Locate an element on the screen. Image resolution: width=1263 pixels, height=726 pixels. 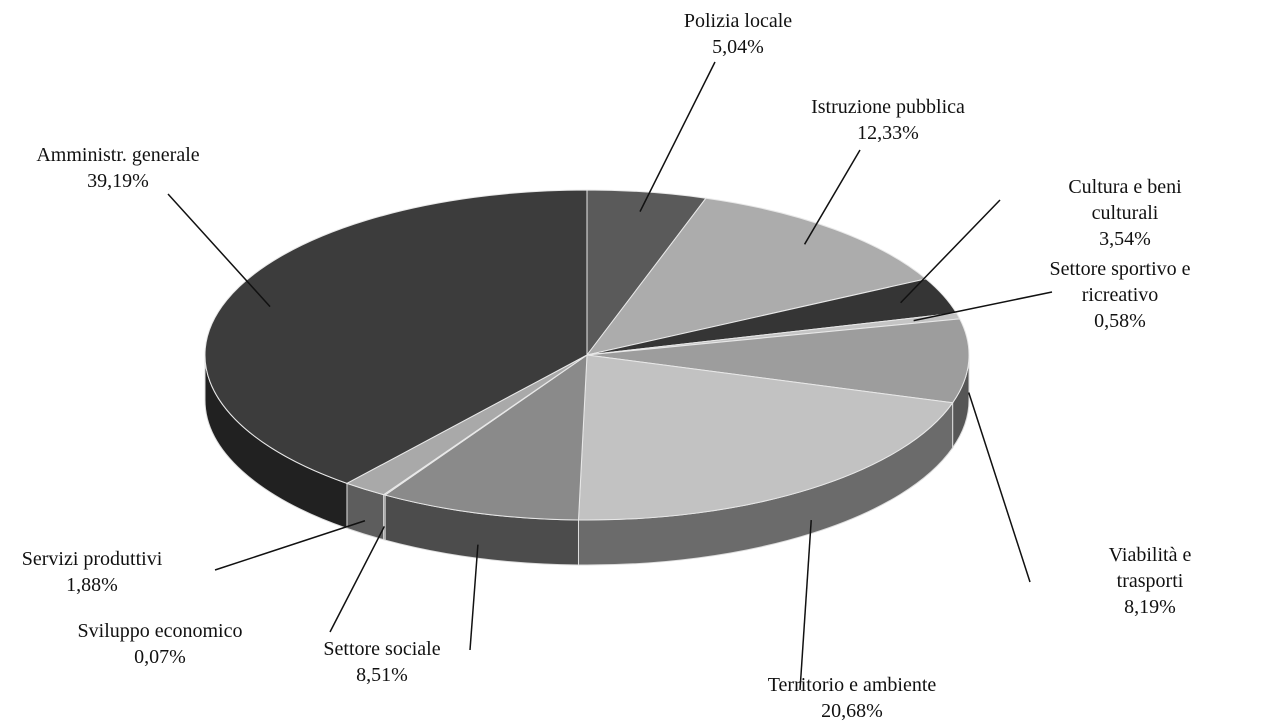
label-value: 12,33% is located at coordinates (888, 133).